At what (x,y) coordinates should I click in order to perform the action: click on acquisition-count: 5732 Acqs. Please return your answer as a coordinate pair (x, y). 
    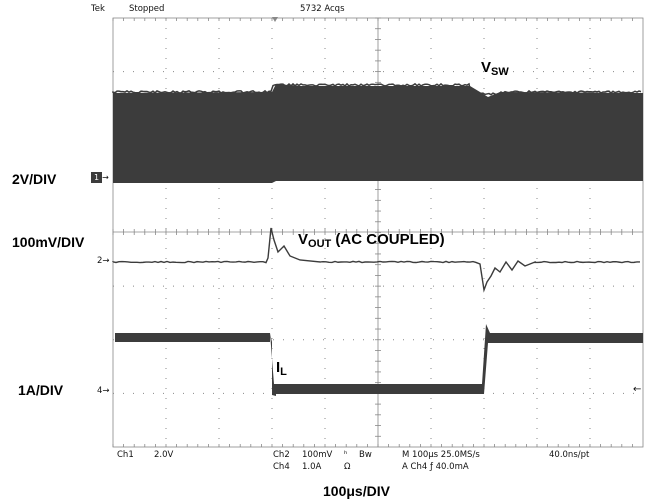
    Looking at the image, I should click on (322, 9).